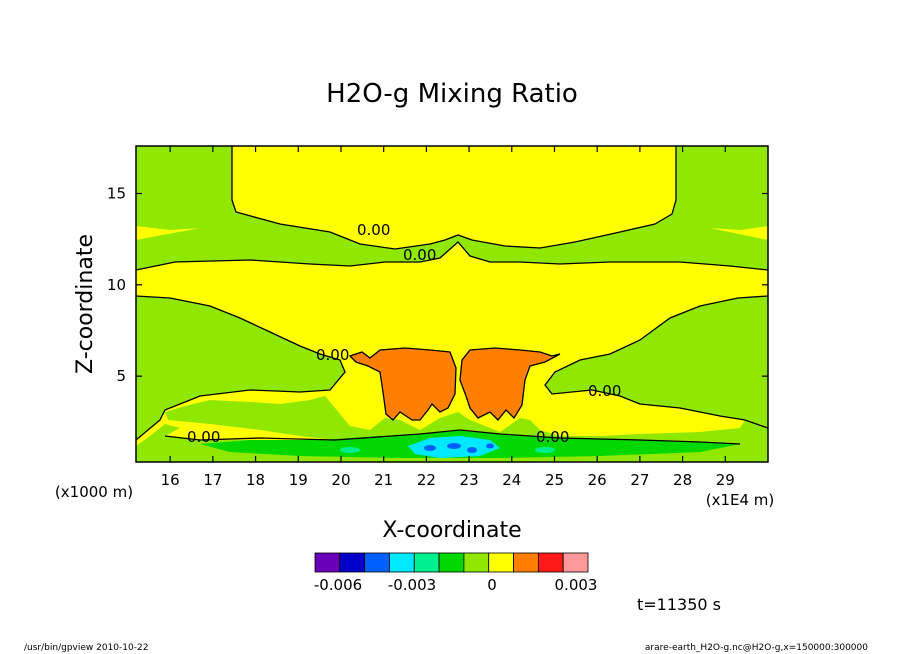 This screenshot has width=904, height=654. What do you see at coordinates (121, 376) in the screenshot?
I see `y-tick-label: 5` at bounding box center [121, 376].